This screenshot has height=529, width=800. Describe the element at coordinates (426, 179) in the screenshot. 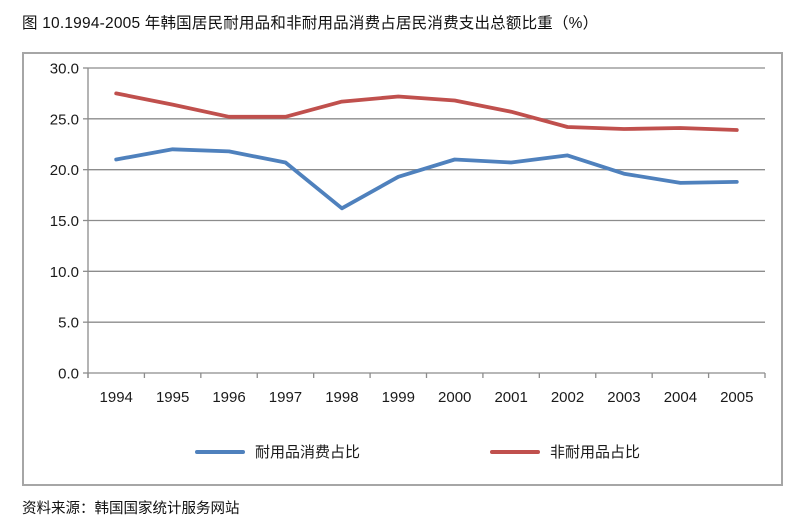

I see `durable-goods-line` at that location.